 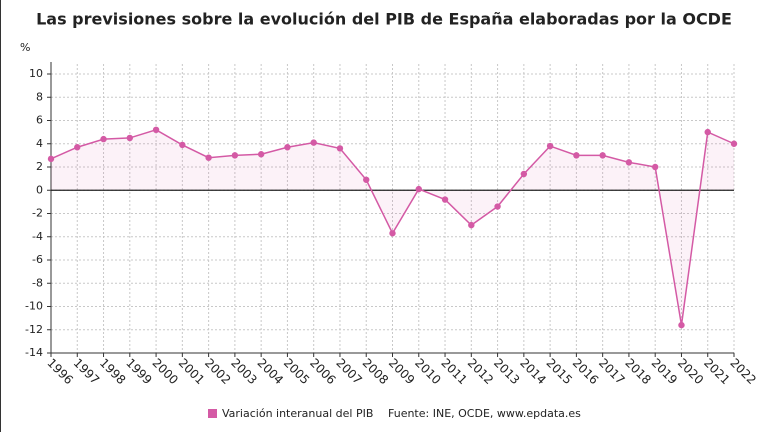 I want to click on x-tick-label: 2018, so click(x=637, y=371).